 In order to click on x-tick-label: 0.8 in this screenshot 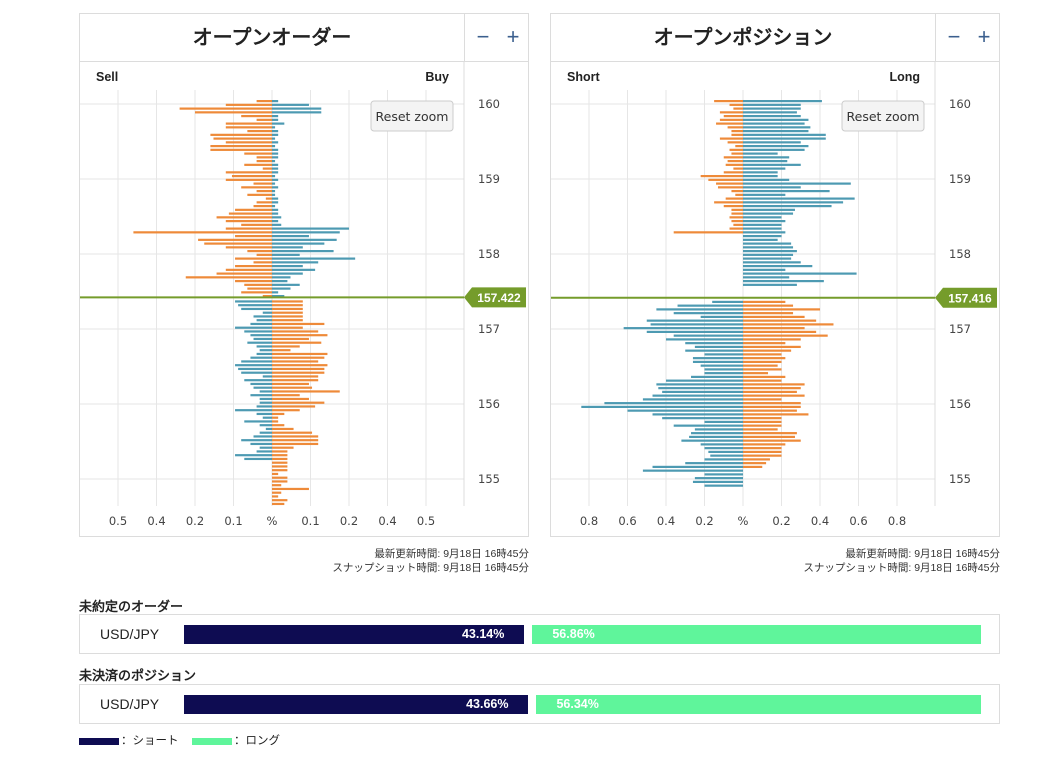, I will do `click(897, 521)`.